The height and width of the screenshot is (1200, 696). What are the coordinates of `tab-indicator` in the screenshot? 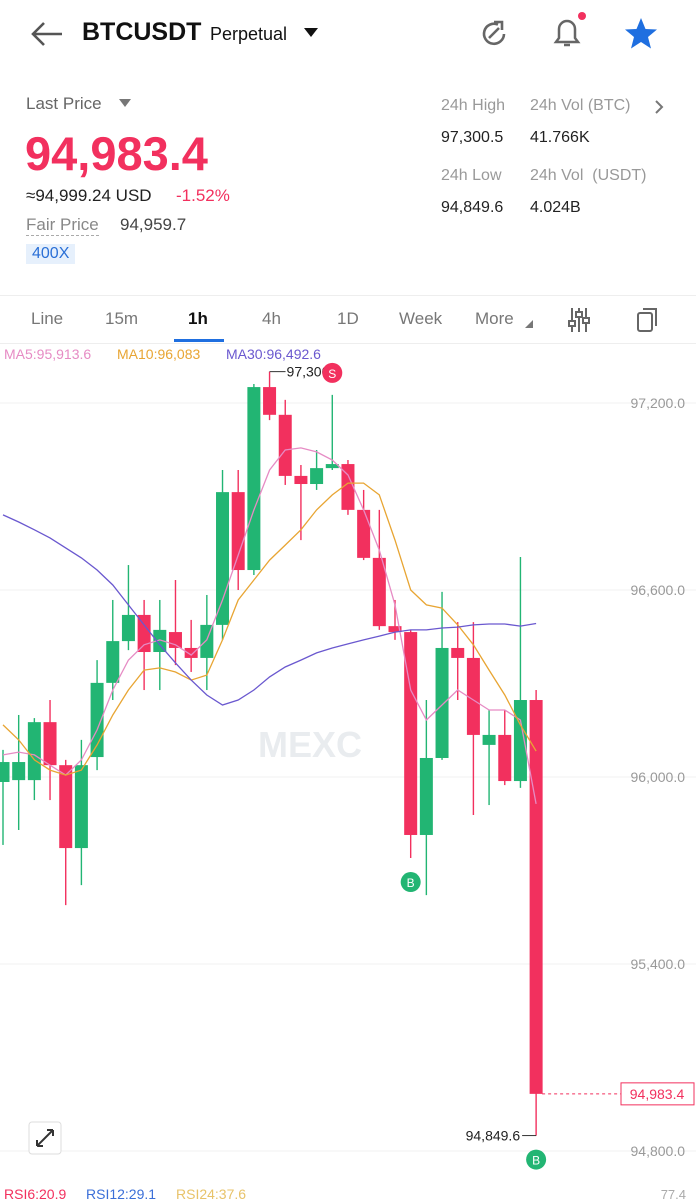 It's located at (199, 340).